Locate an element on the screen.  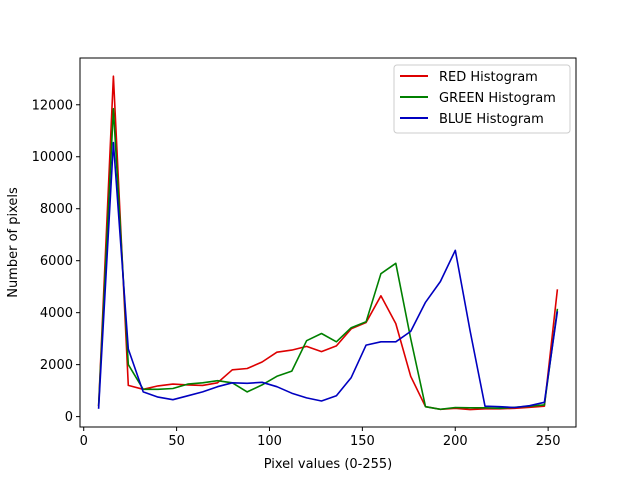
legend-box is located at coordinates (482, 99).